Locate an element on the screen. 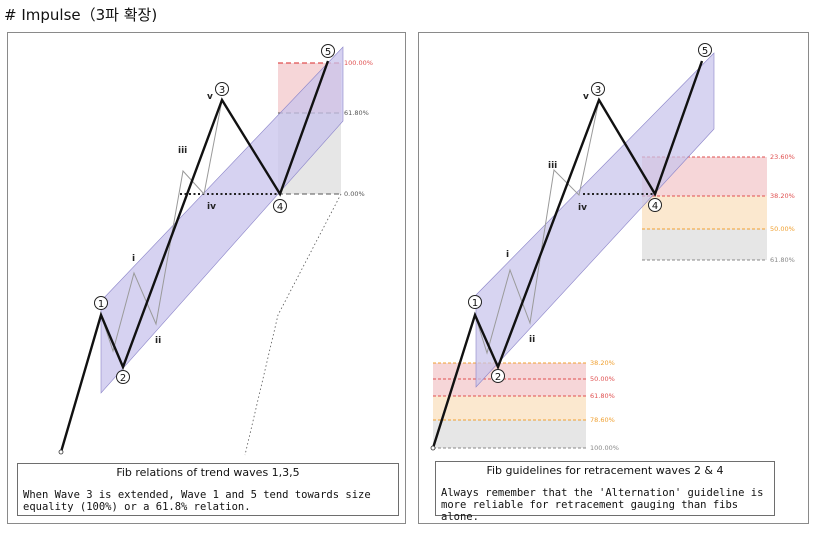  page-title: # Impulse（3파 확장) is located at coordinates (81, 15).